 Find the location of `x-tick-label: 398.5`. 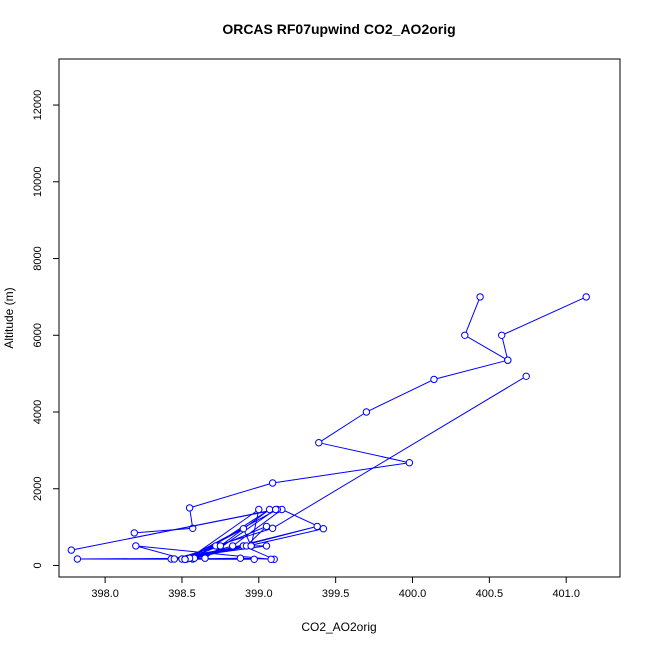

x-tick-label: 398.5 is located at coordinates (182, 594).